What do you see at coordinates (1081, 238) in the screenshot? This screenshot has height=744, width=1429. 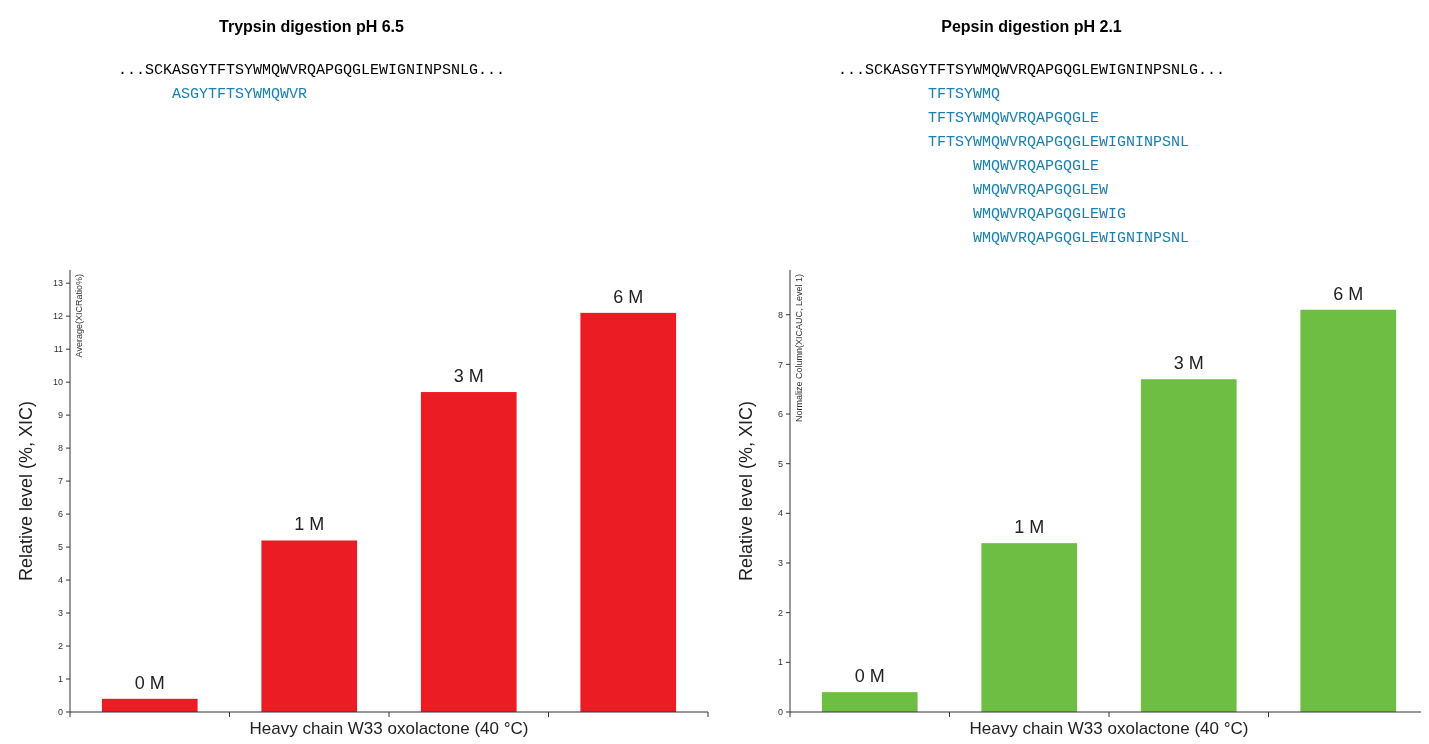 I see `text: WMQWVRQAPGQGLEWIGNINPSNL` at bounding box center [1081, 238].